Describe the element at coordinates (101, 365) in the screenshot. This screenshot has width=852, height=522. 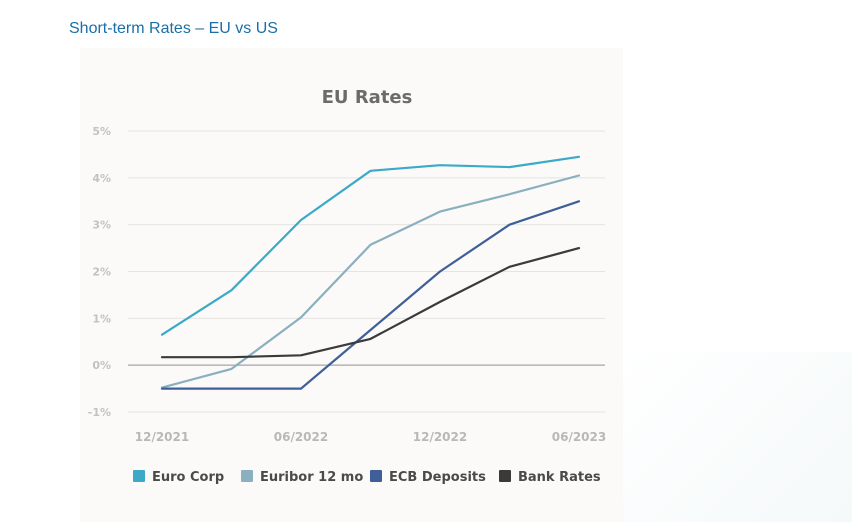
I see `y-tick-label: 0%` at that location.